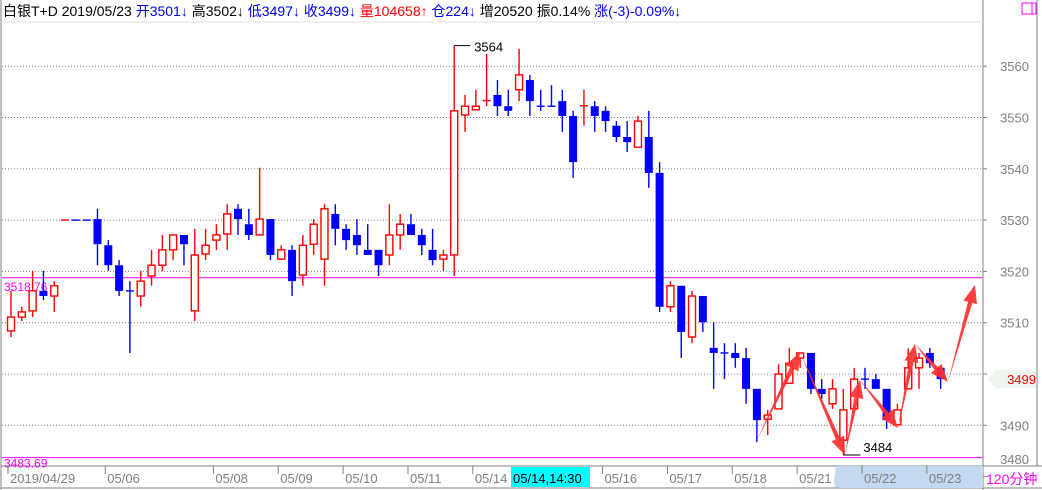 The width and height of the screenshot is (1042, 490). I want to click on y-tick-label: 3540, so click(1014, 169).